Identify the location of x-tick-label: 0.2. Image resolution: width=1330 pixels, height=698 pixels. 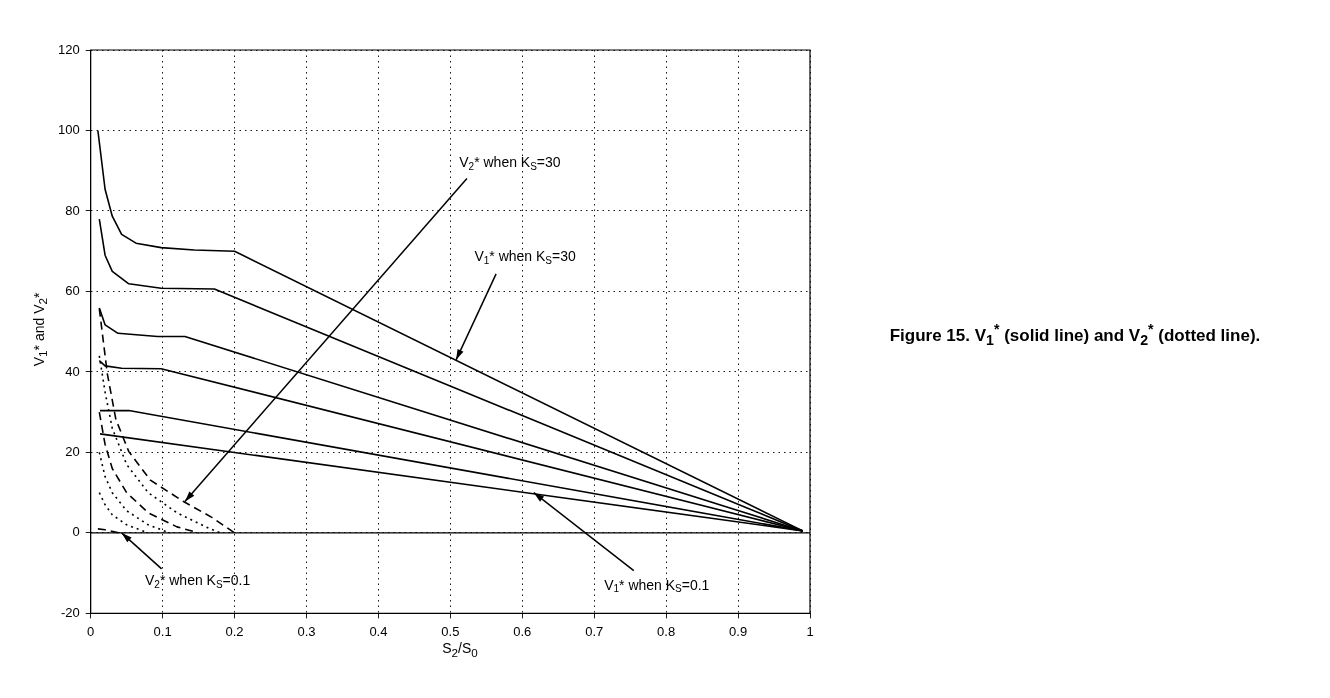
(234, 631).